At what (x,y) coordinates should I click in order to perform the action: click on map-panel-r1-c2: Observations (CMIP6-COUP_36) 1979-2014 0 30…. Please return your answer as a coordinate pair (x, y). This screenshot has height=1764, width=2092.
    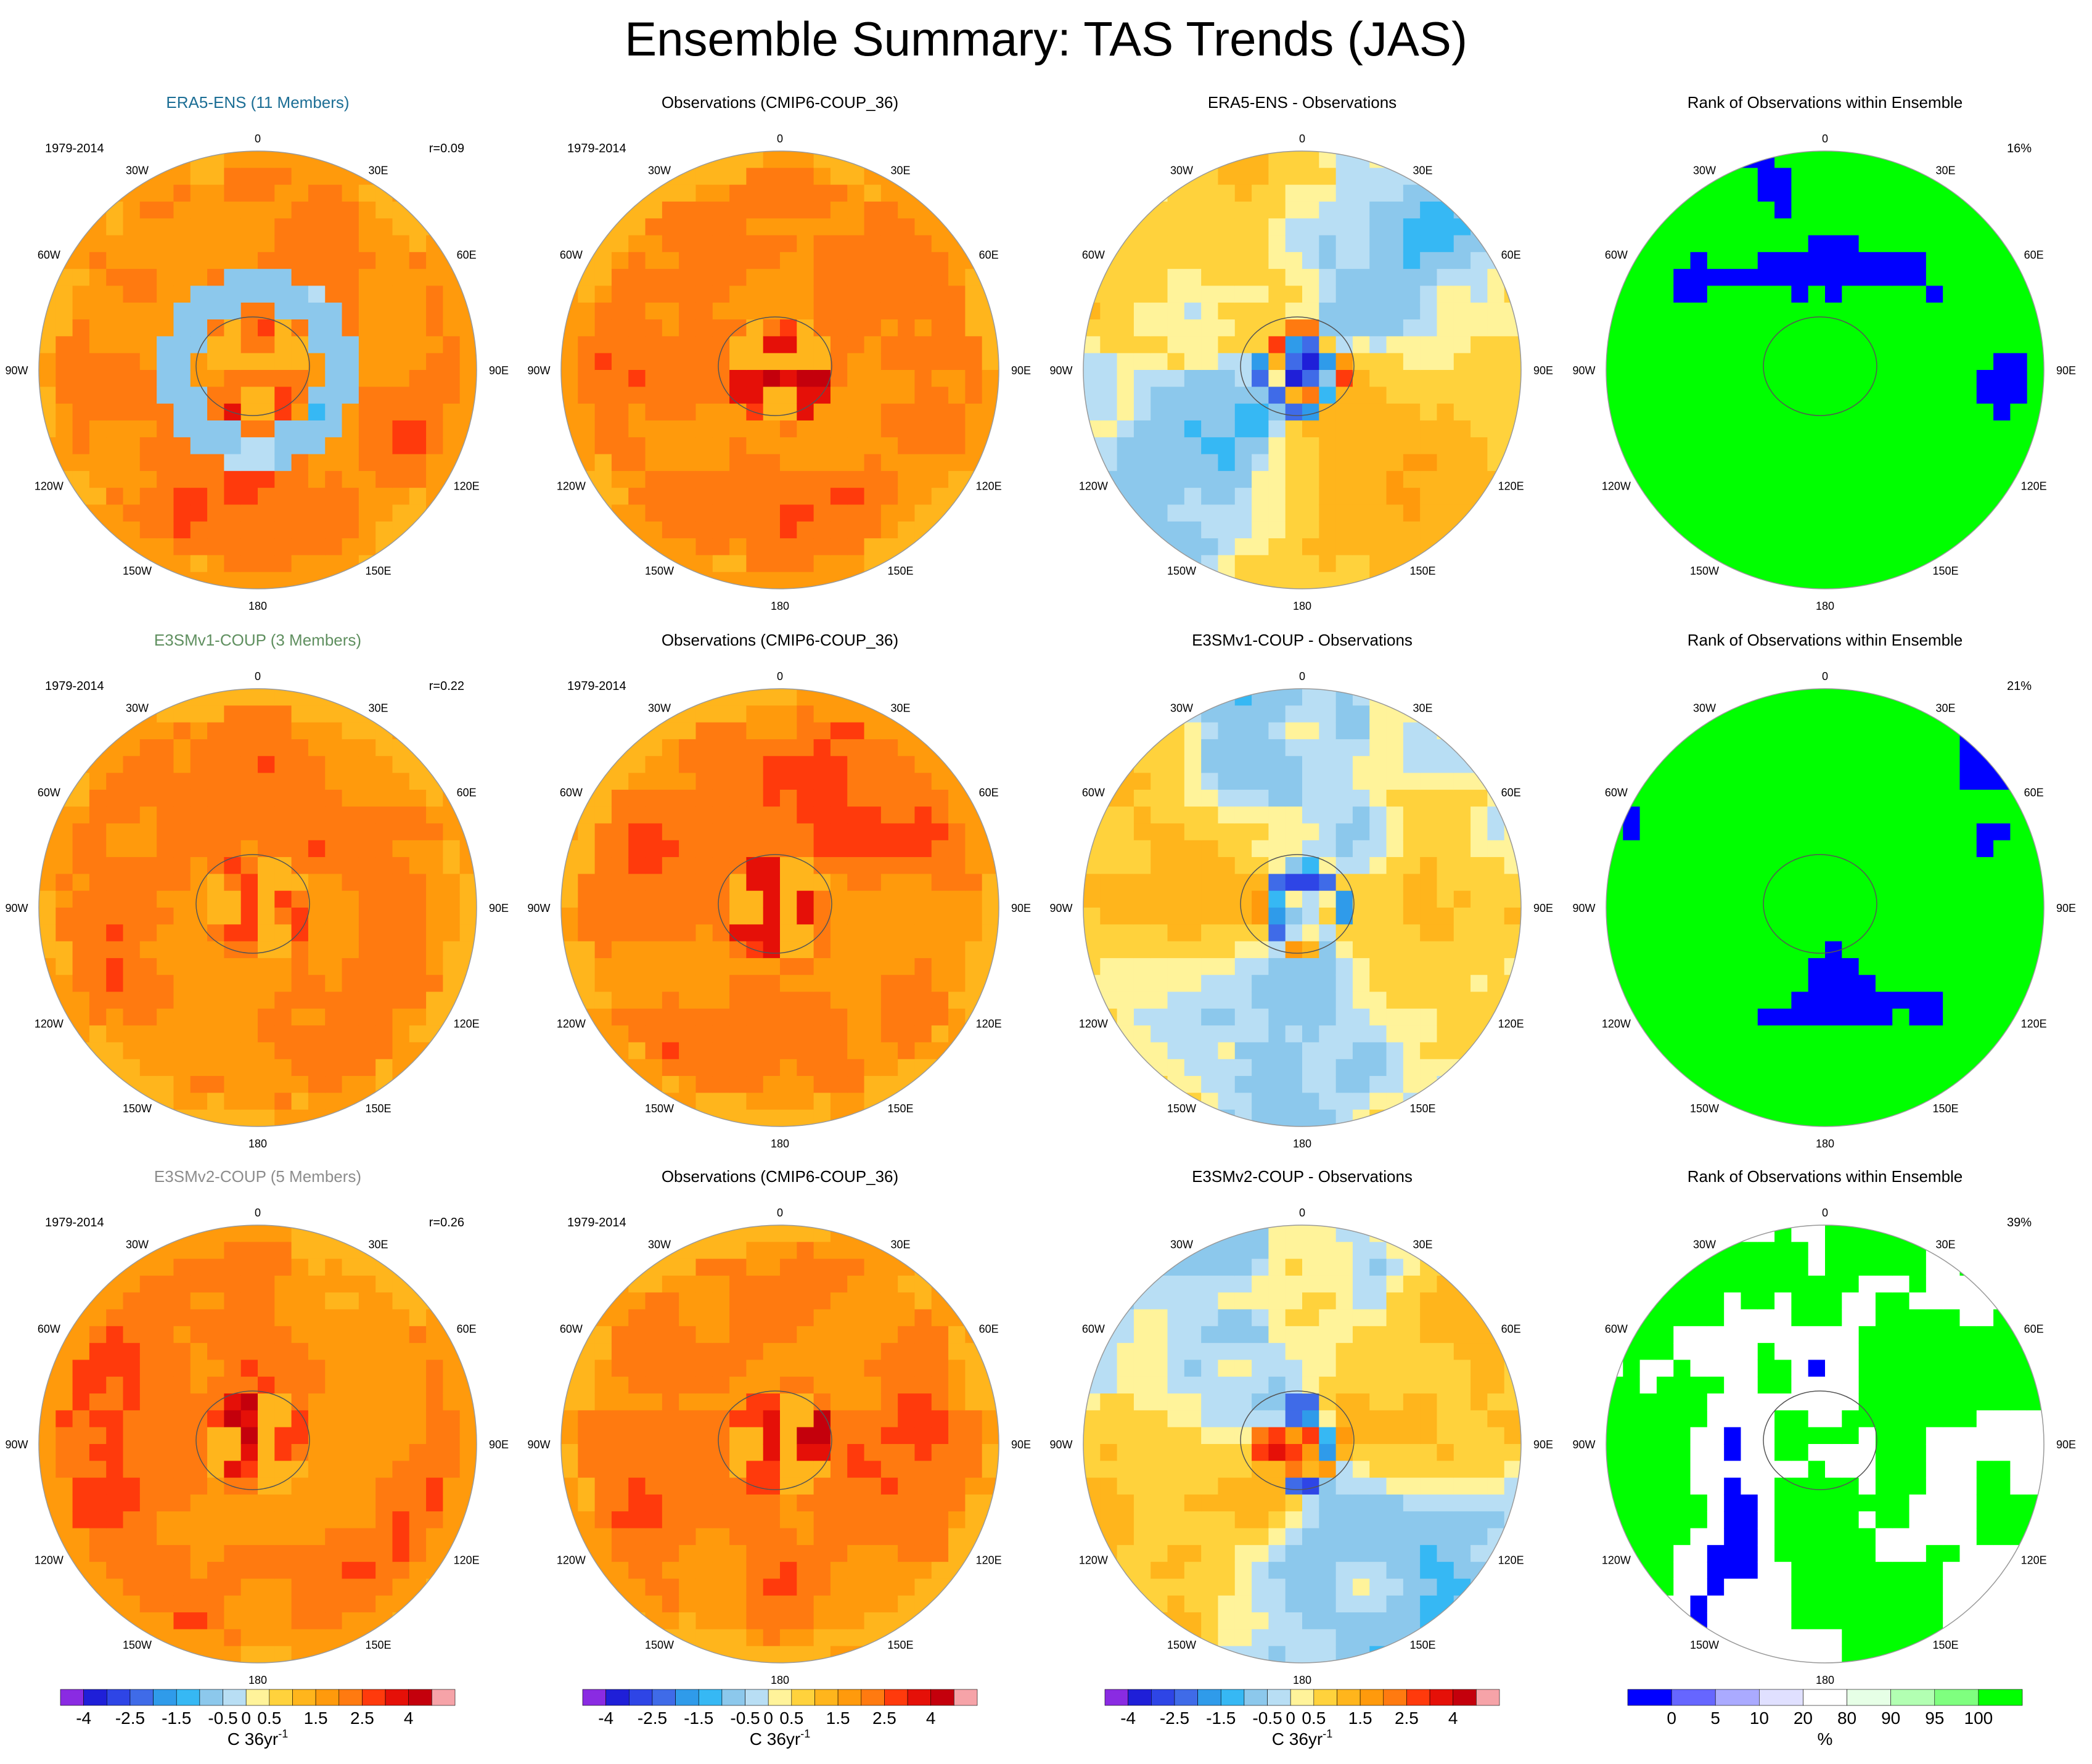
    Looking at the image, I should click on (779, 352).